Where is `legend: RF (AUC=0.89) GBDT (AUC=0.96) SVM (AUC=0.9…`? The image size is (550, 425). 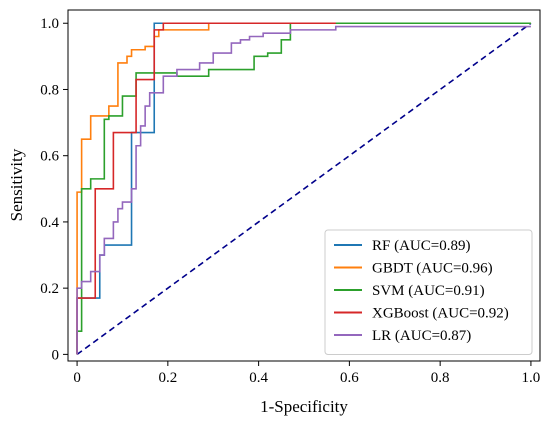 legend: RF (AUC=0.89) GBDT (AUC=0.96) SVM (AUC=0.9… is located at coordinates (428, 292).